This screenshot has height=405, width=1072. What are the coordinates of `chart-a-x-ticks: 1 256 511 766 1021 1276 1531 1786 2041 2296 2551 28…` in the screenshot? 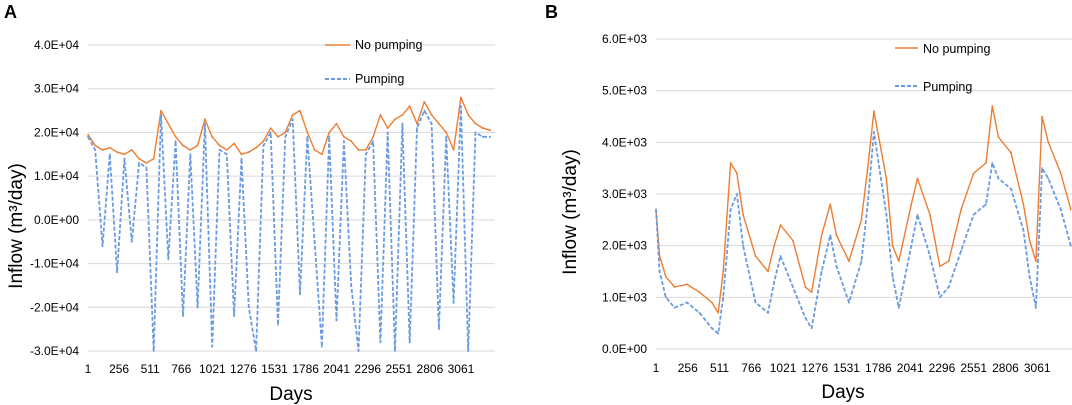 It's located at (280, 369).